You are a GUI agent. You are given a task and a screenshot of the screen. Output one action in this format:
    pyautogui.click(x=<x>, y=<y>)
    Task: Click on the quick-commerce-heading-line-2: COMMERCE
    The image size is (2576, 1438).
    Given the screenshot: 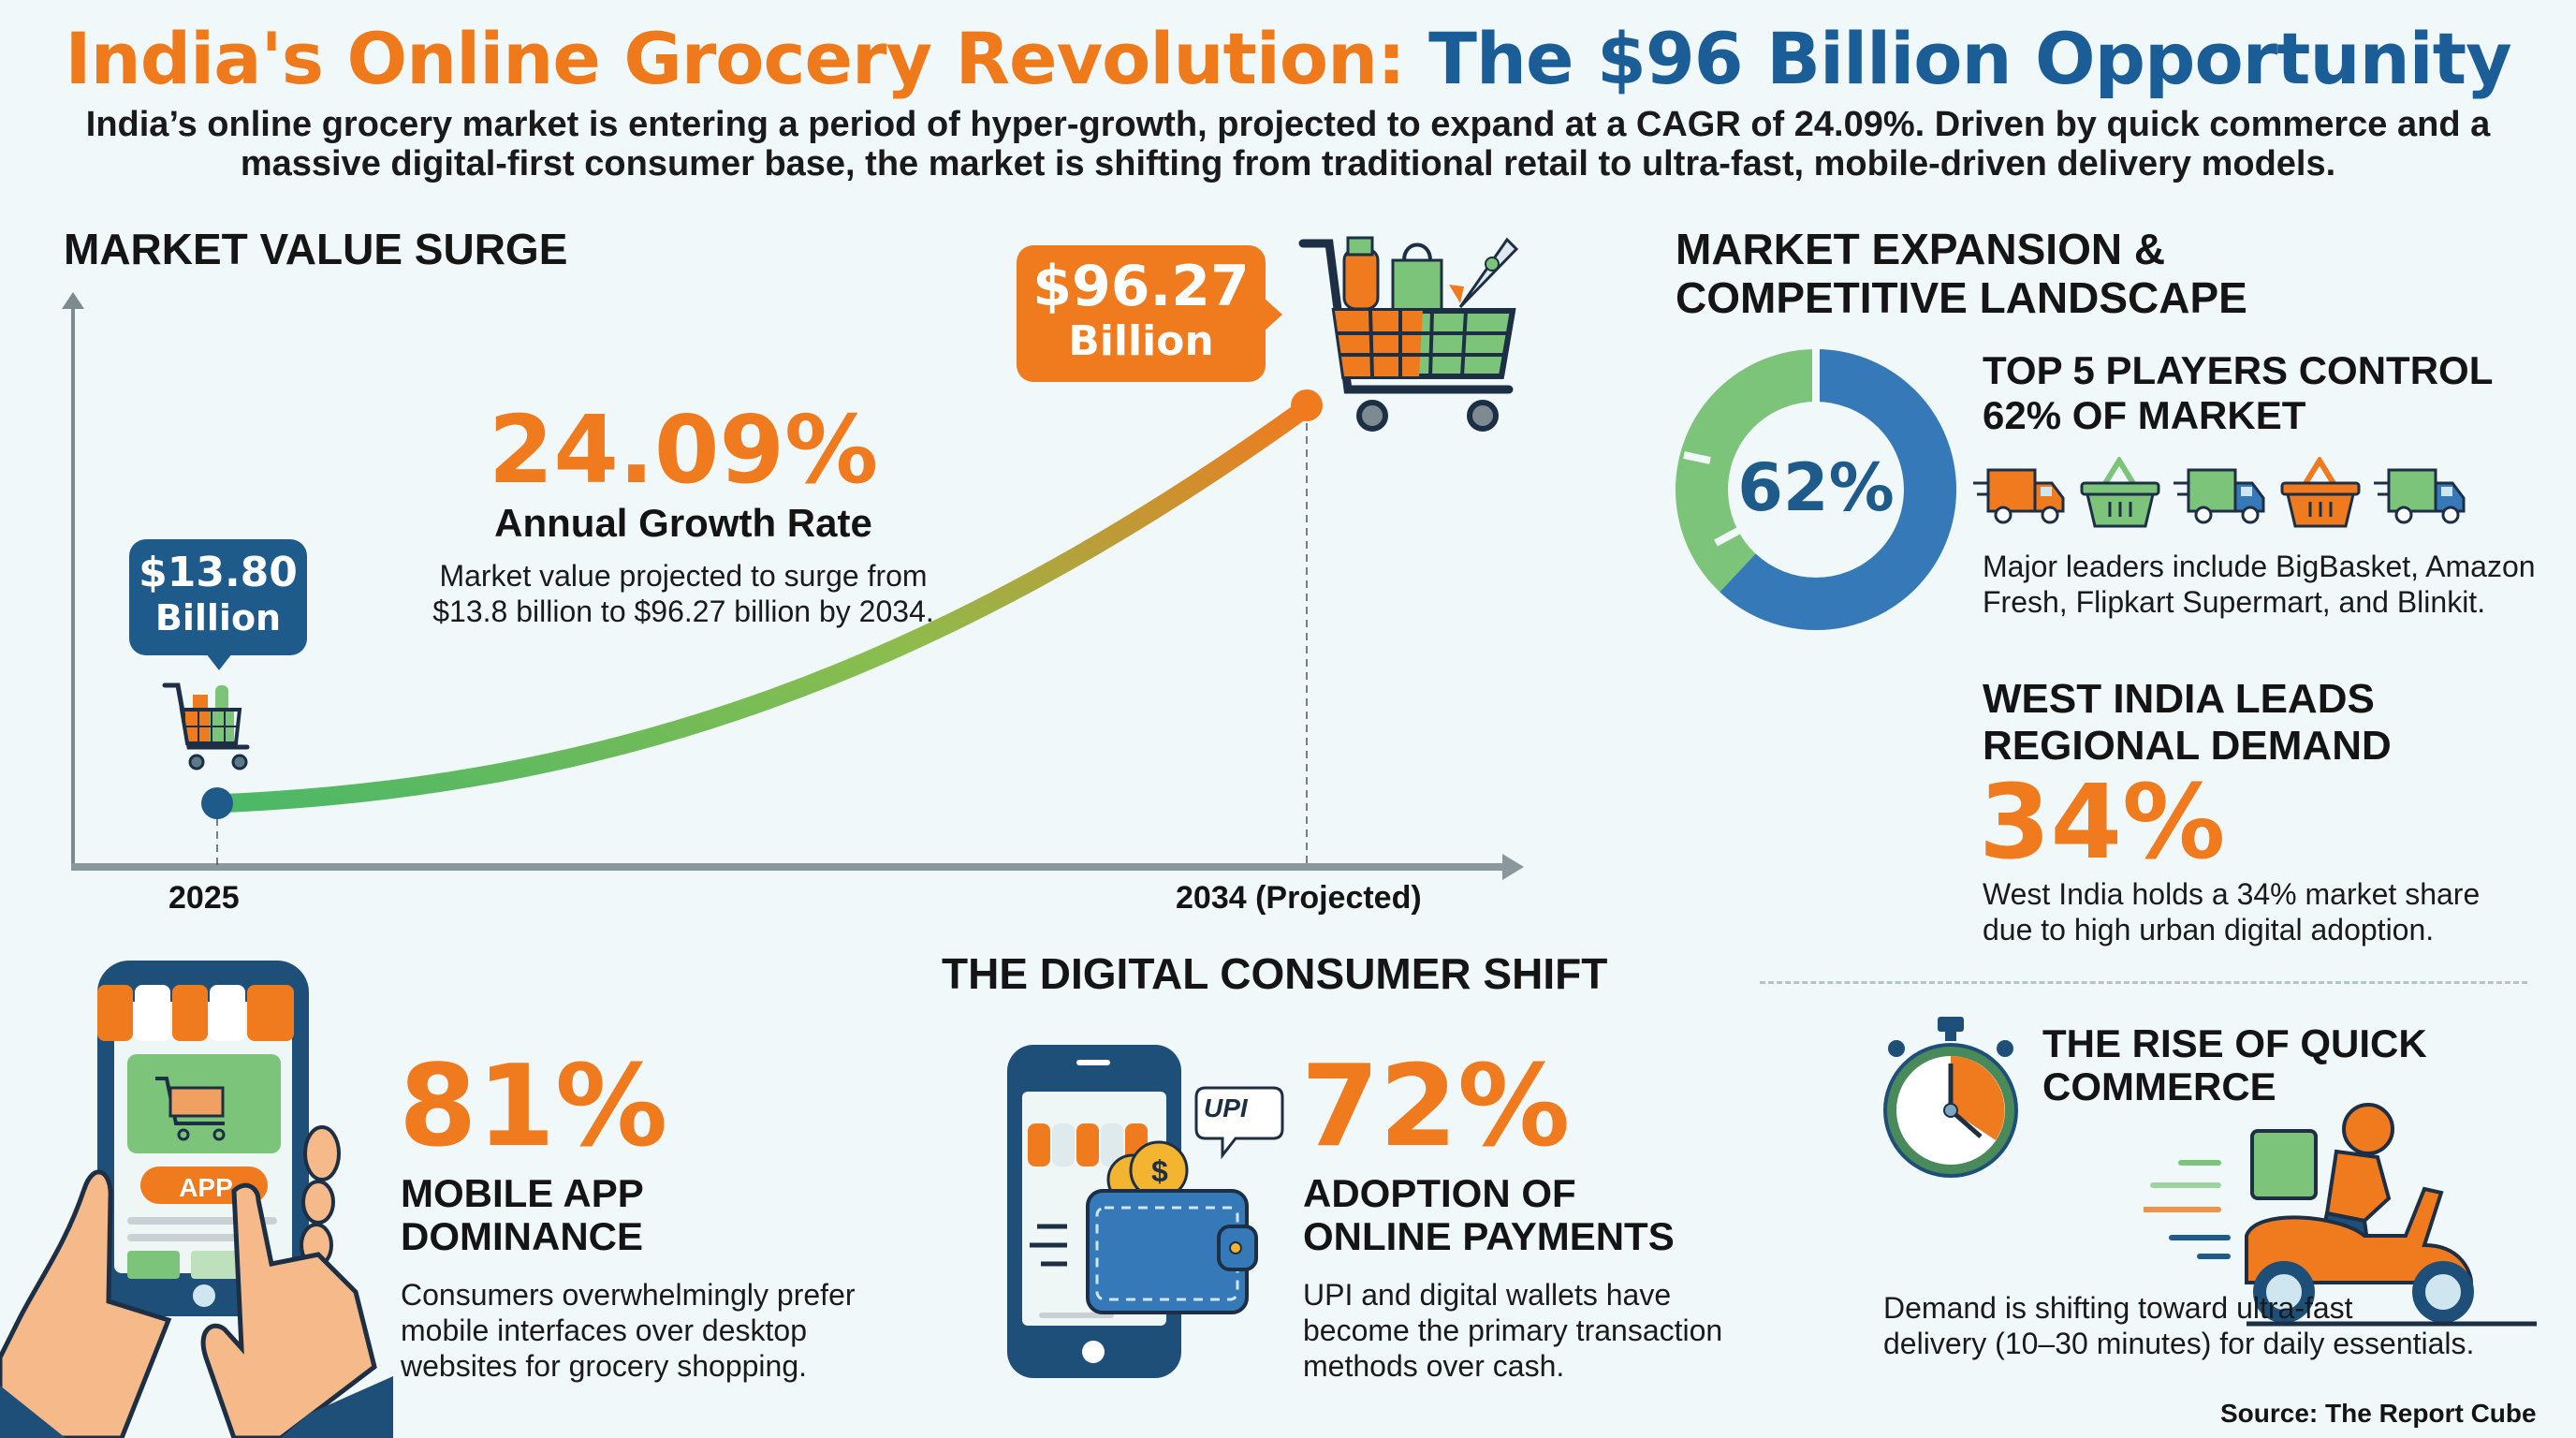 What is the action you would take?
    pyautogui.click(x=2159, y=1086)
    